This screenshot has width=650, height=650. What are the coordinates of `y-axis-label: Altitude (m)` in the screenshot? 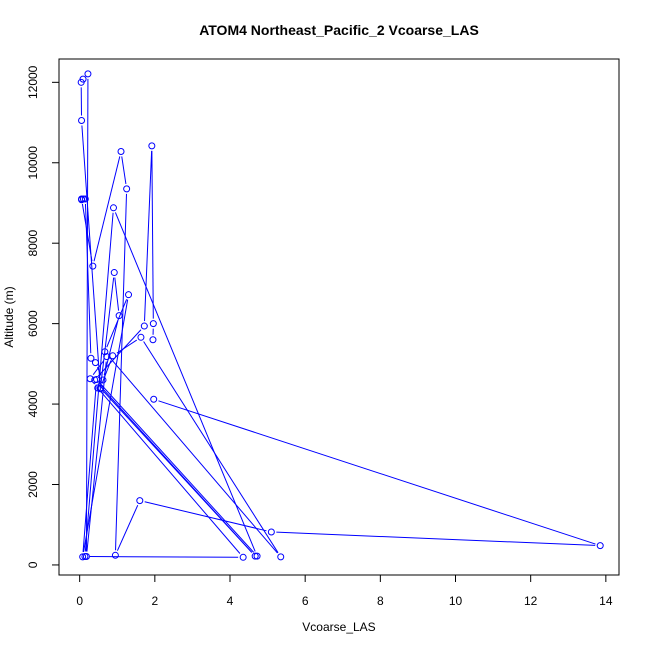 It's located at (9, 316).